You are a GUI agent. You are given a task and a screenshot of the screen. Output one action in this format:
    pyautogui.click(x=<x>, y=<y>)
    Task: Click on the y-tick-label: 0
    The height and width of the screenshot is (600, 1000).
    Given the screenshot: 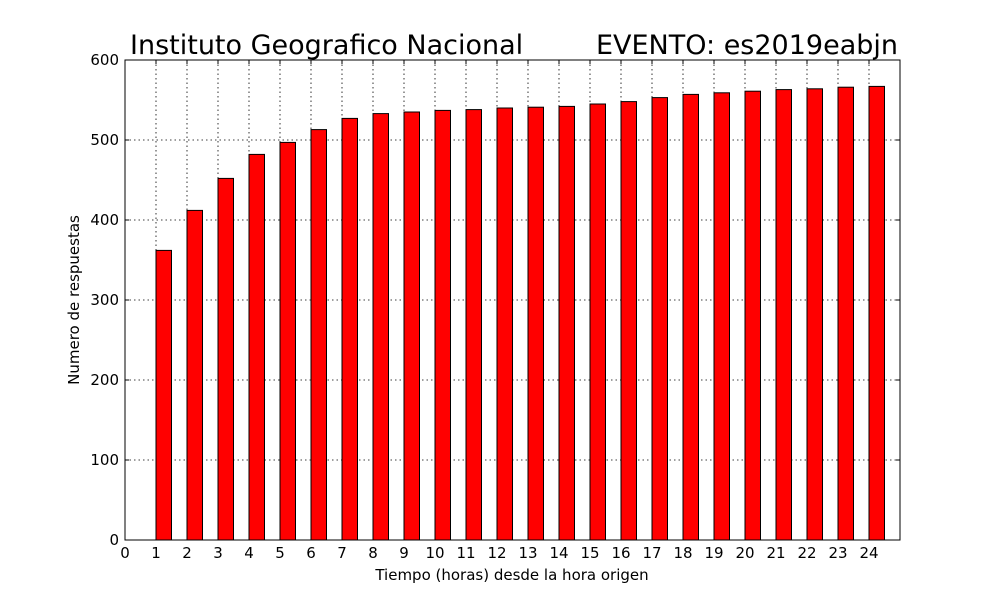 What is the action you would take?
    pyautogui.click(x=114, y=540)
    